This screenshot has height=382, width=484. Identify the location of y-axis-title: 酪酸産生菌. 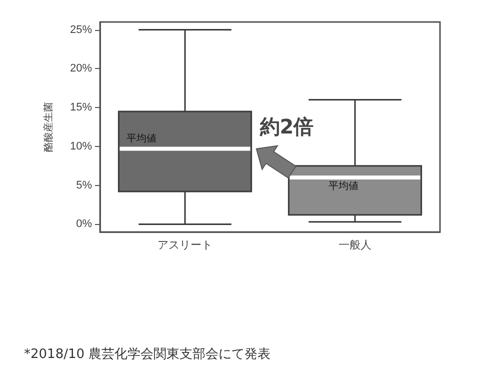
(48, 127).